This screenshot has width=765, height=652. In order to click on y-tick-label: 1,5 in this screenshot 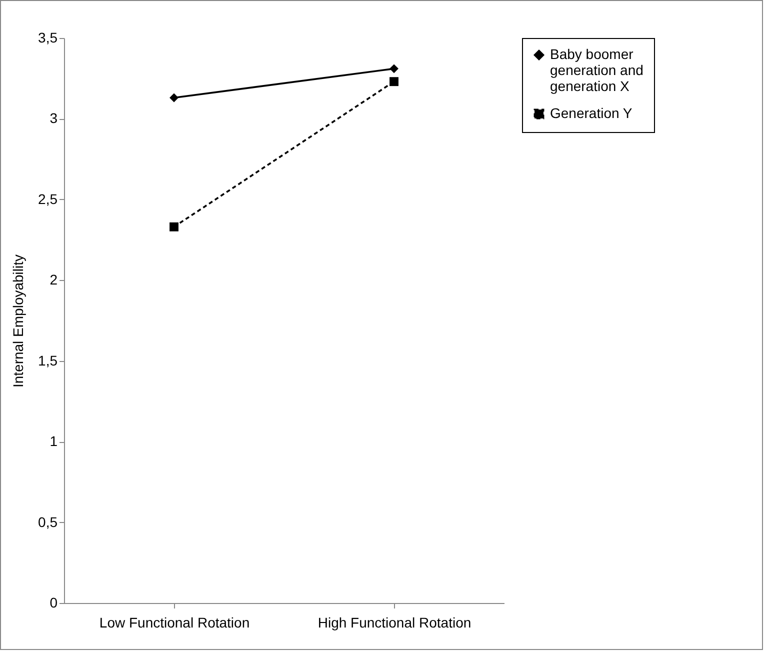, I will do `click(48, 360)`.